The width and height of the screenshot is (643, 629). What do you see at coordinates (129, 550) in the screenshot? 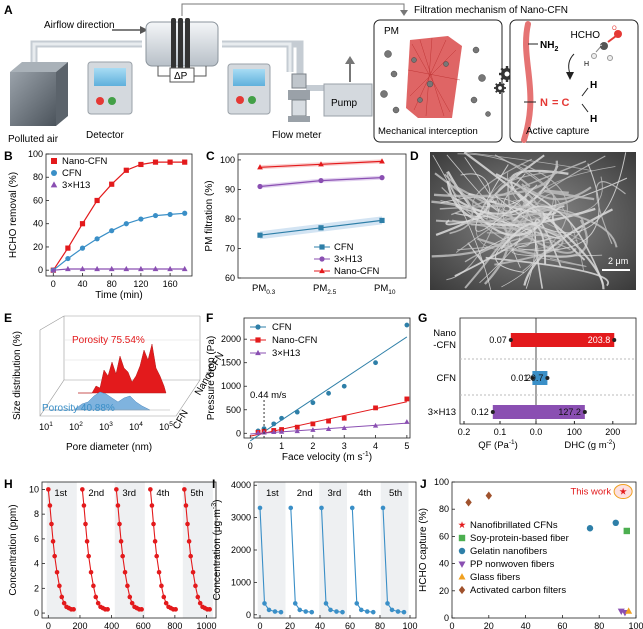
I see `plot-frame` at bounding box center [129, 550].